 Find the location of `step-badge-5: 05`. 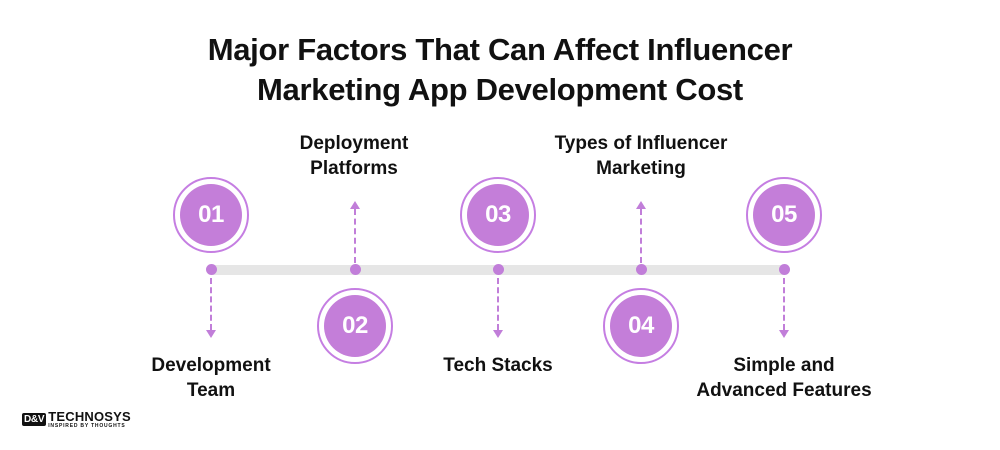

step-badge-5: 05 is located at coordinates (784, 215).